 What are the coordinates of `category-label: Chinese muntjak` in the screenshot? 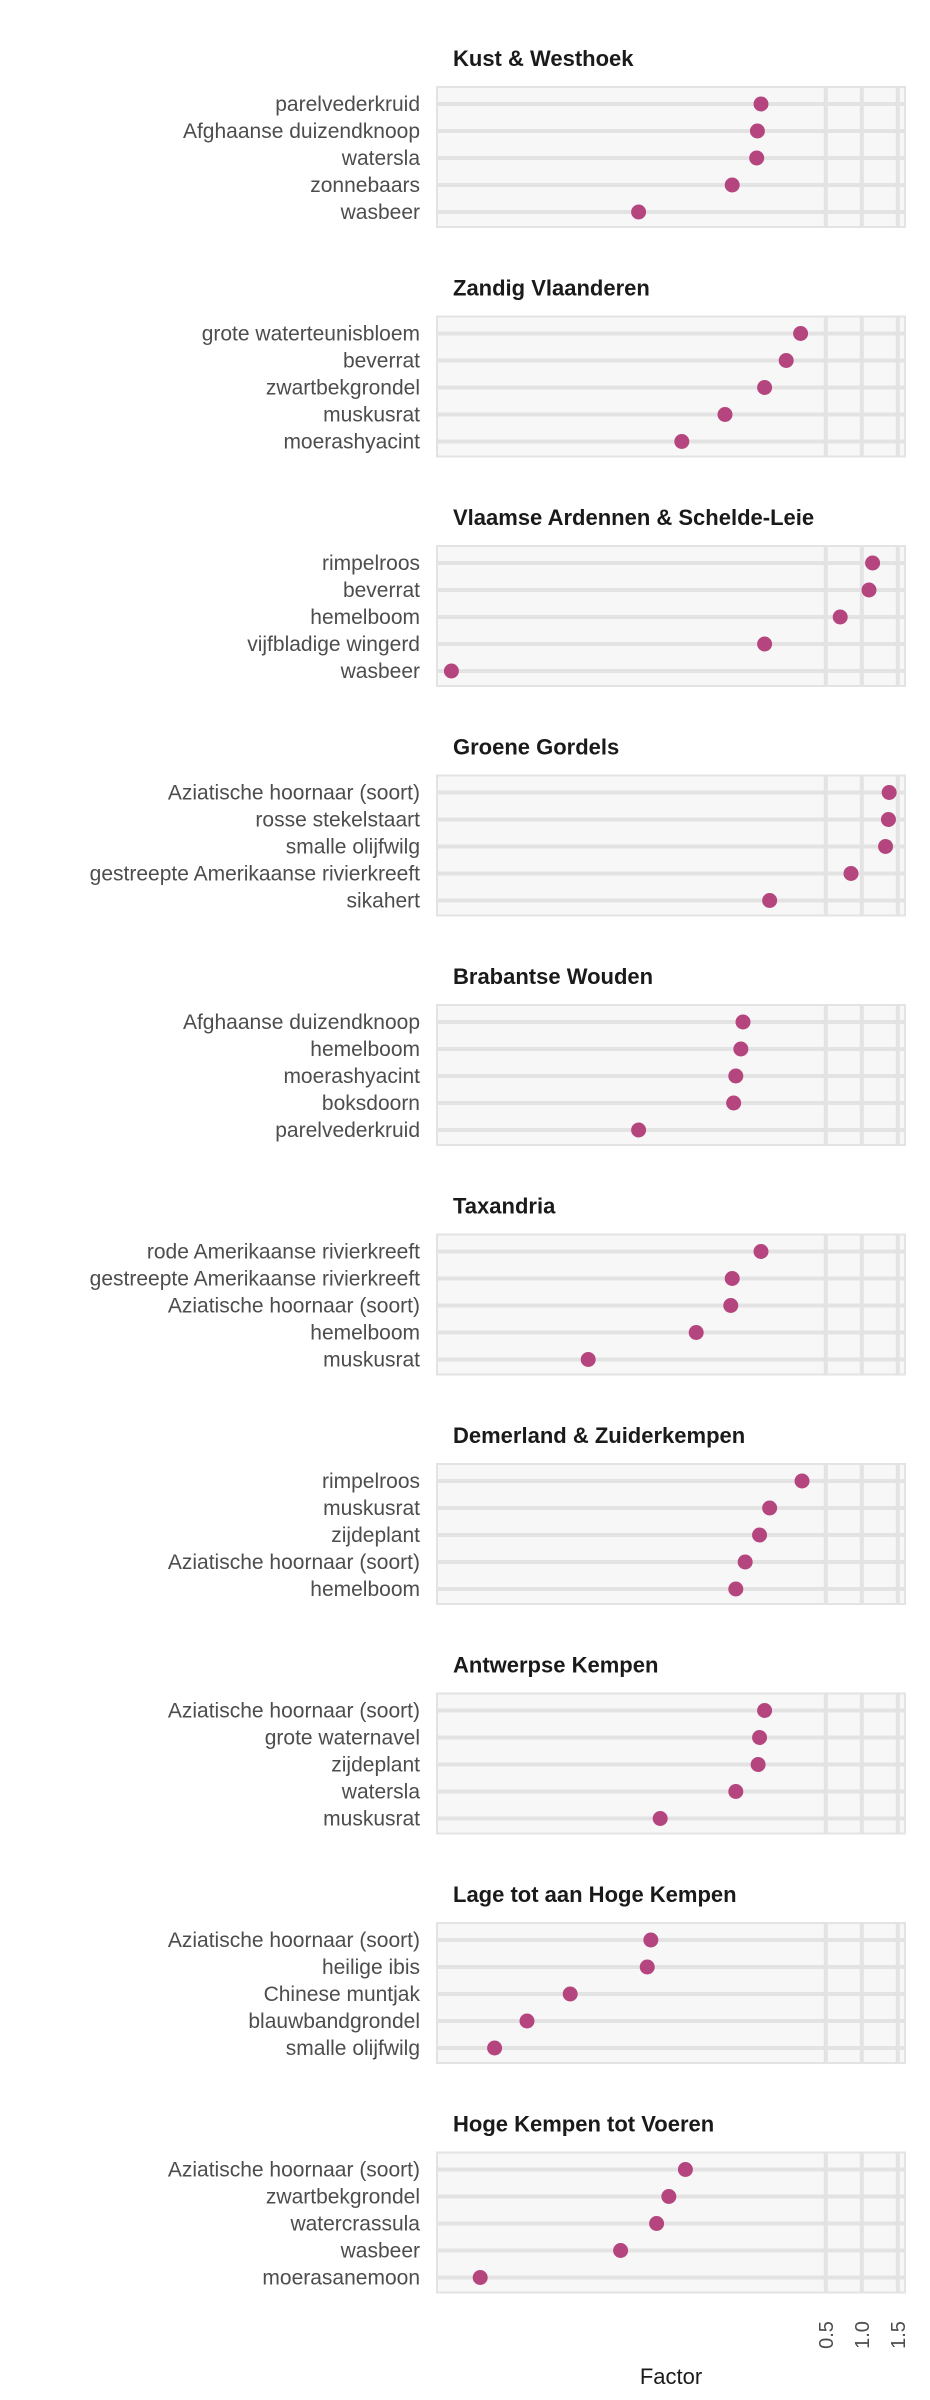 It's located at (342, 1994).